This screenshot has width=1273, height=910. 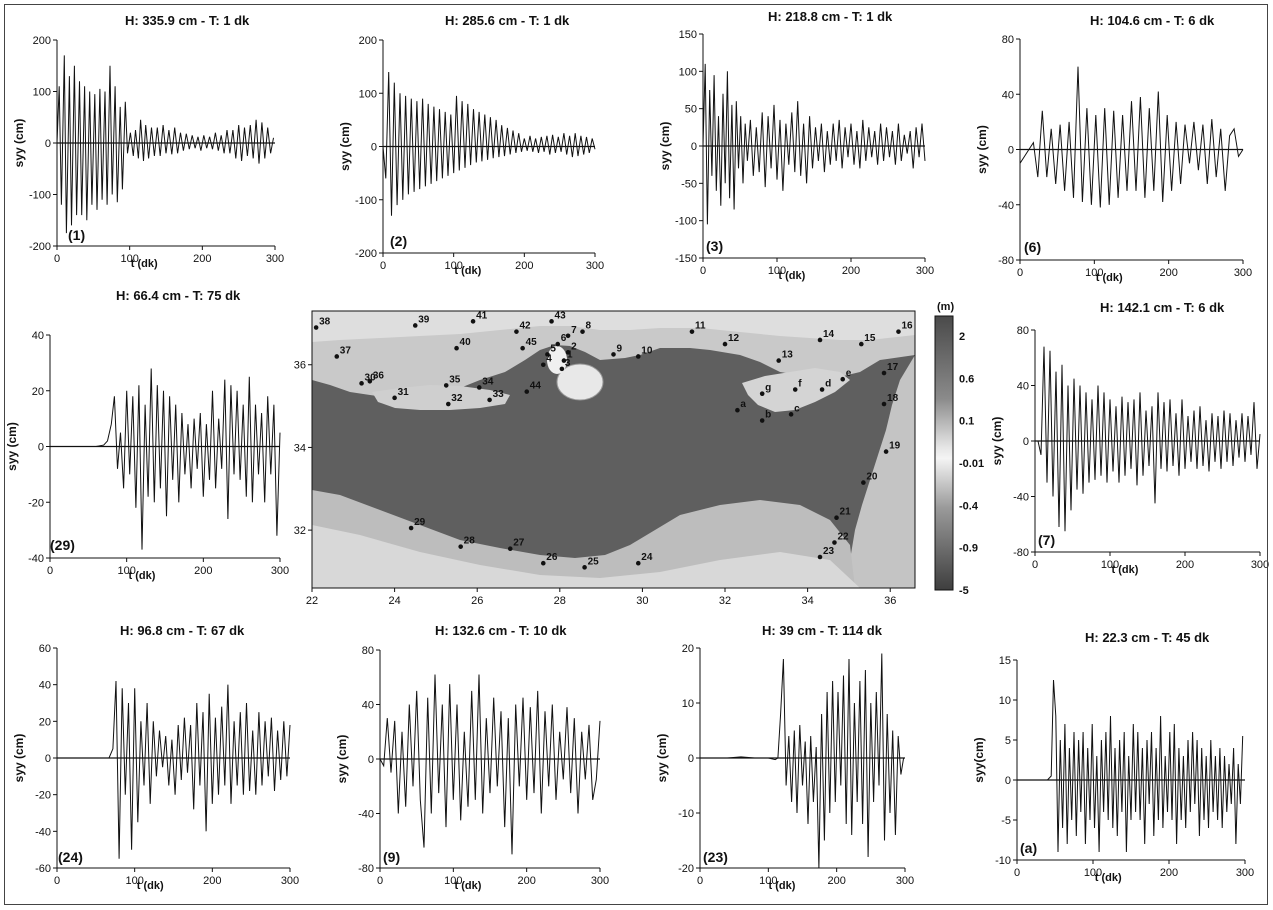 I want to click on x-axis-label: t (dk), so click(x=1109, y=278).